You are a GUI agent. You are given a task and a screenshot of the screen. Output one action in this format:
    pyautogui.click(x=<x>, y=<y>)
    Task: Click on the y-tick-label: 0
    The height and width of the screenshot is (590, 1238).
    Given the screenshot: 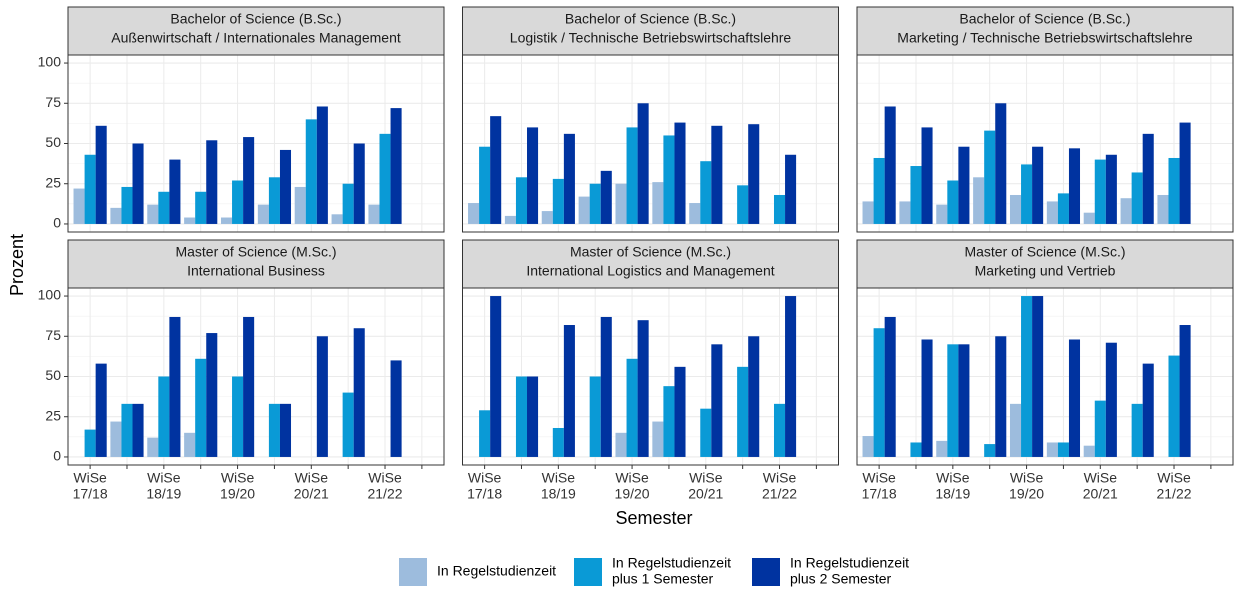 What is the action you would take?
    pyautogui.click(x=57, y=456)
    